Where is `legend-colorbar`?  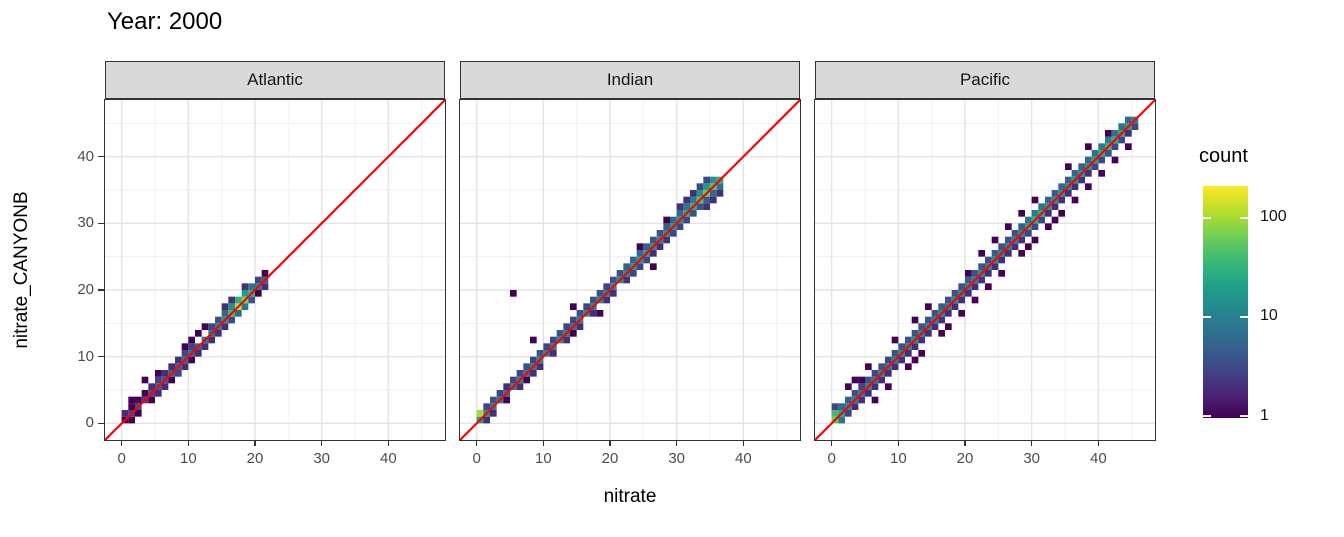 legend-colorbar is located at coordinates (1225, 302).